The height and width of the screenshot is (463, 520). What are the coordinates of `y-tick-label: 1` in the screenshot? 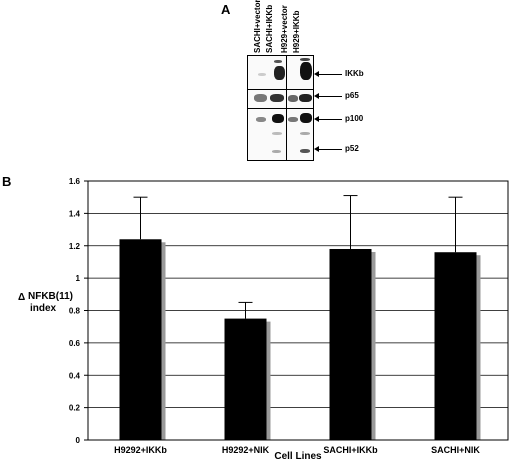 It's located at (78, 278).